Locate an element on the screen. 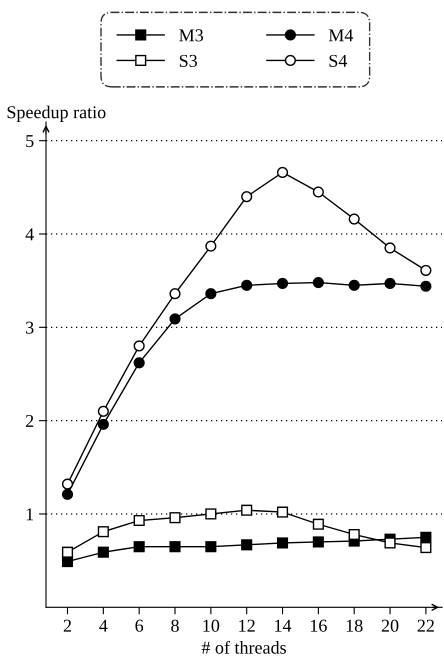 This screenshot has width=444, height=669. x-tick-label: 14 is located at coordinates (283, 626).